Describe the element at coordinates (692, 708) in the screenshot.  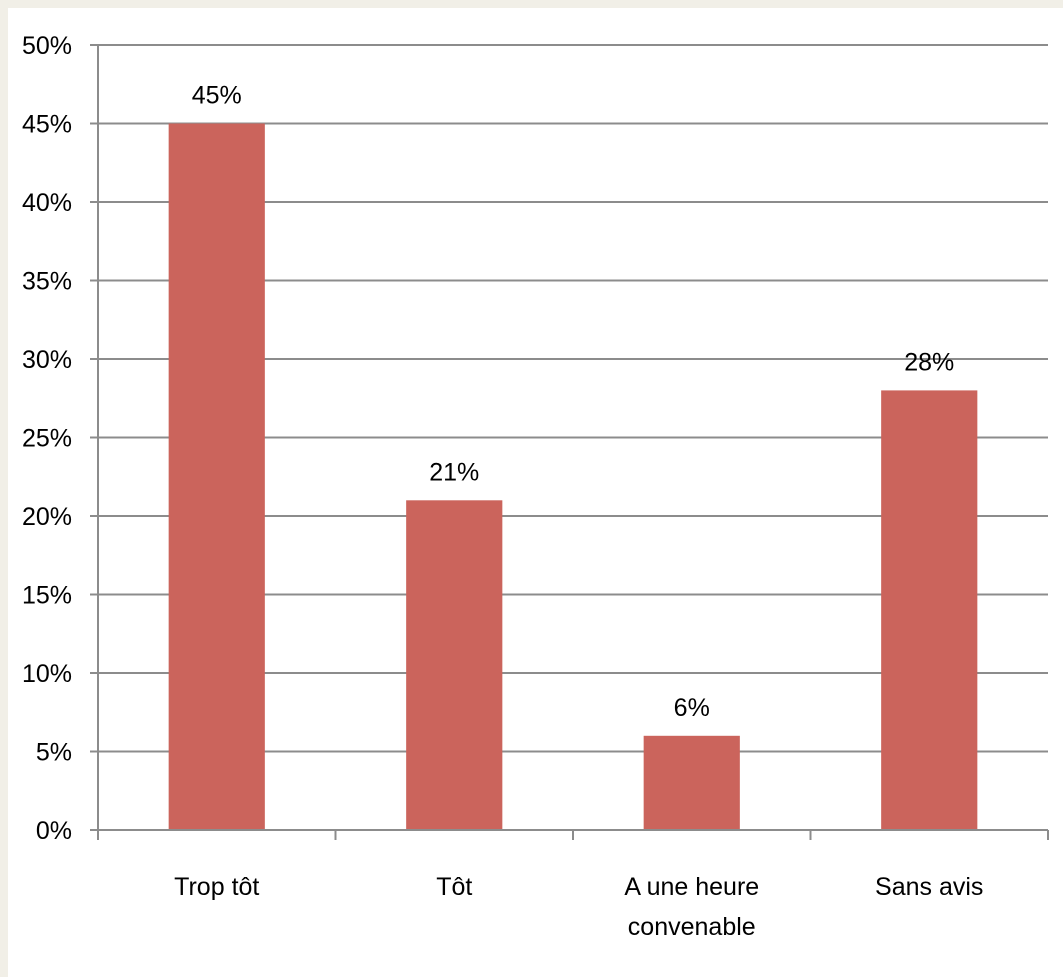
I see `bar-data-label: 6%` at that location.